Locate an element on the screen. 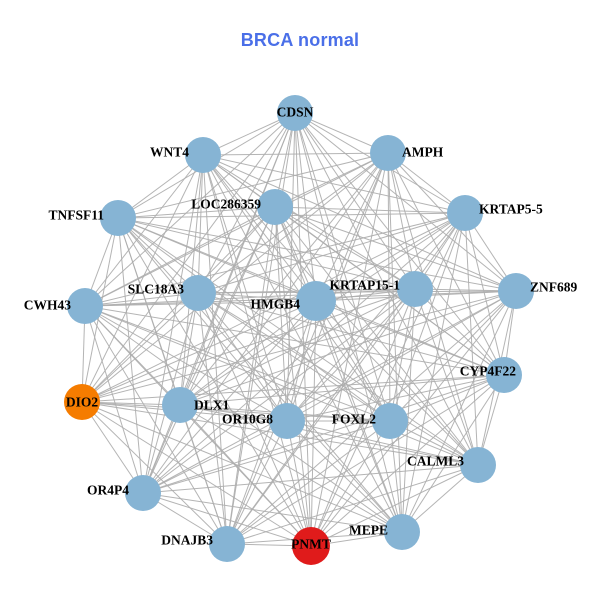  graph-node-cdsn is located at coordinates (295, 113).